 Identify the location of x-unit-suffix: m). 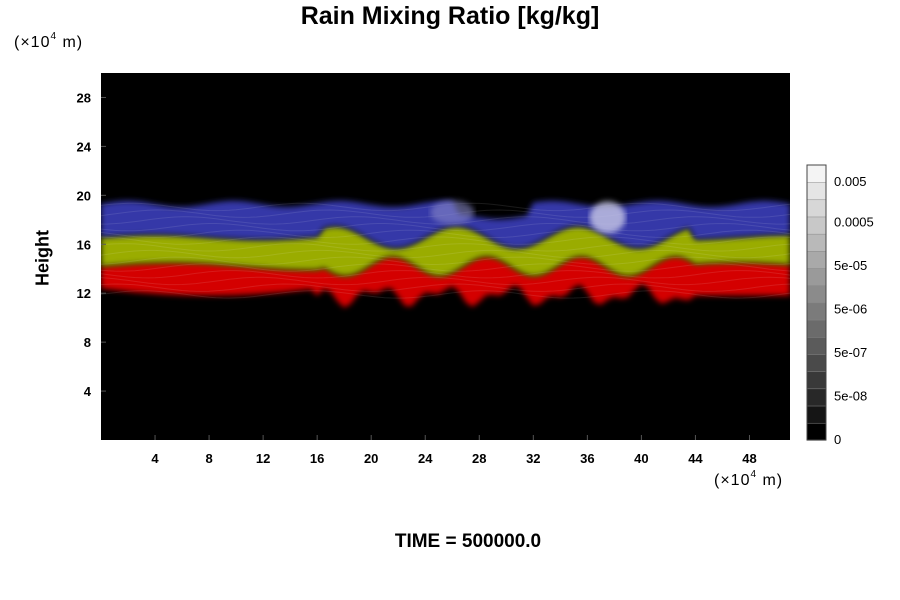
(770, 480).